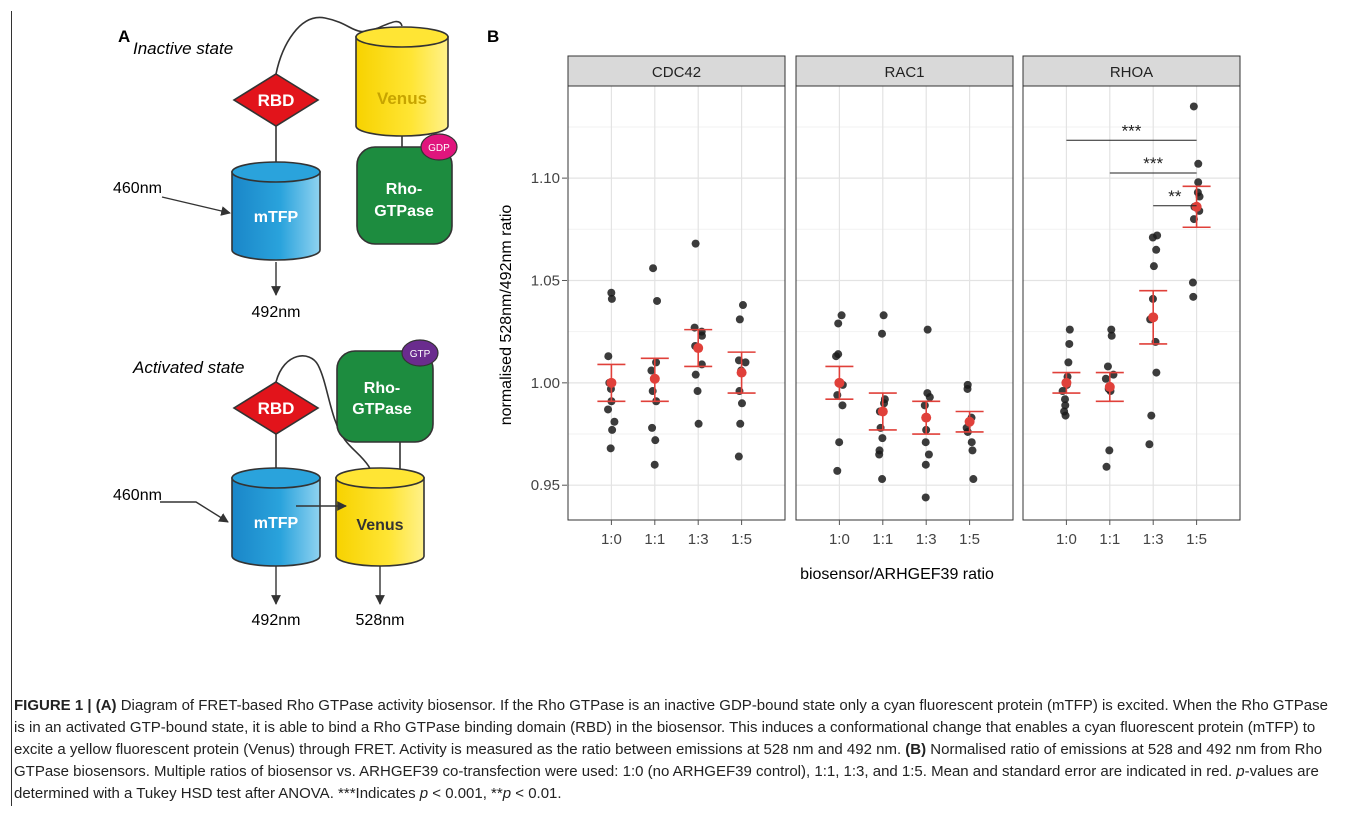 The width and height of the screenshot is (1355, 818). I want to click on x-tick-label: 1:5, so click(969, 539).